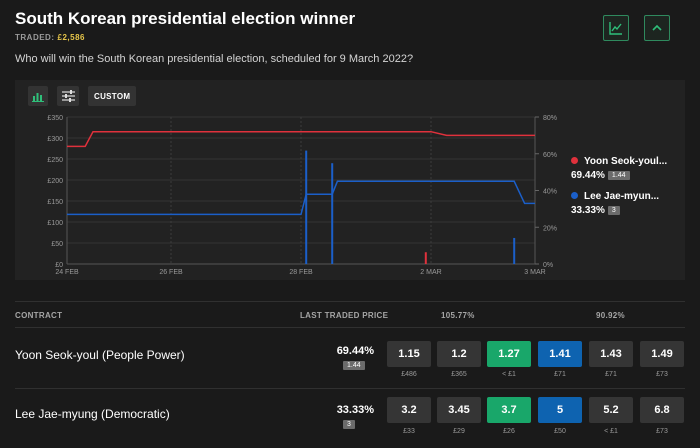 The width and height of the screenshot is (700, 448). Describe the element at coordinates (67, 272) in the screenshot. I see `x-tick-label: 24 FEB` at that location.